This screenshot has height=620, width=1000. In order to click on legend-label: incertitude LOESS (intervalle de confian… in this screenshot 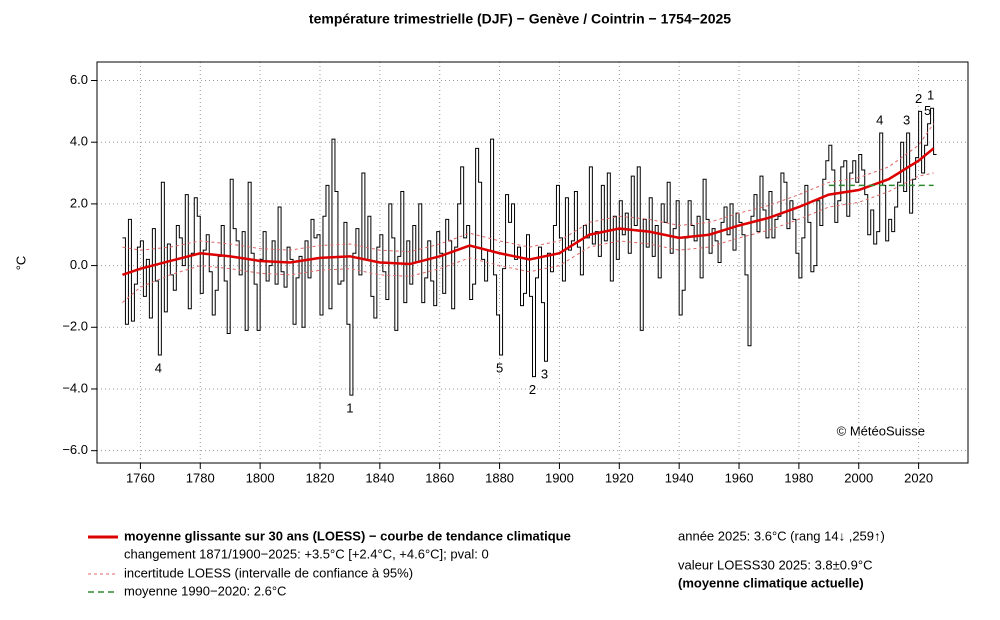, I will do `click(268, 572)`.